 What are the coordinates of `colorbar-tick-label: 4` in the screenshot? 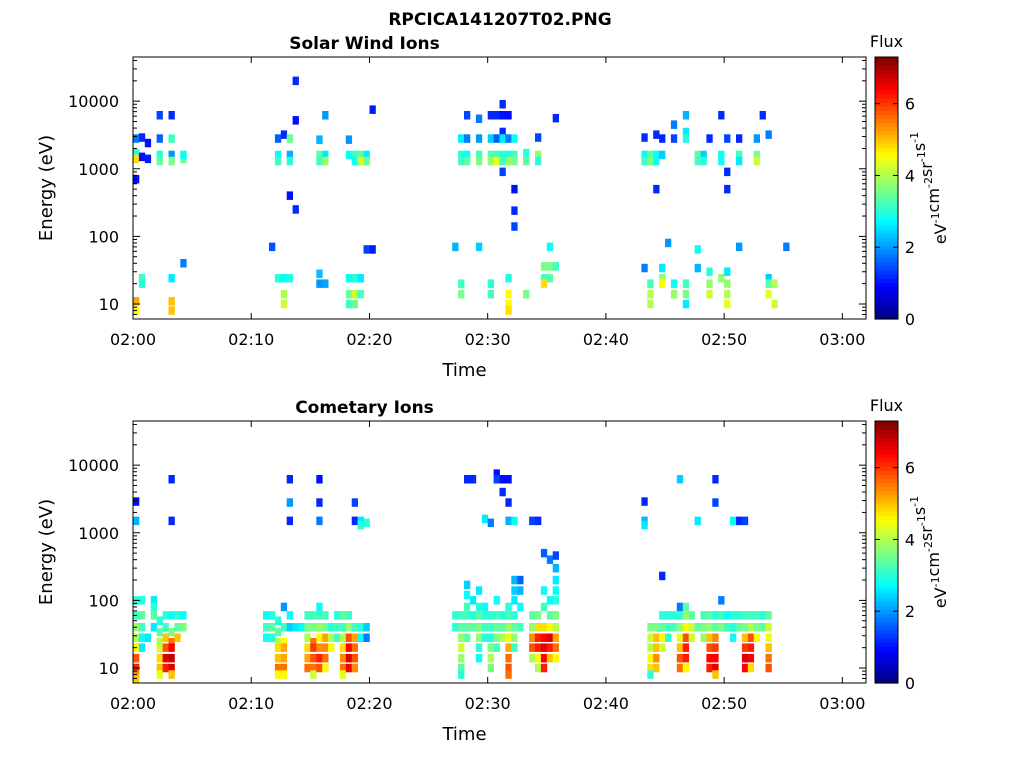 It's located at (910, 175).